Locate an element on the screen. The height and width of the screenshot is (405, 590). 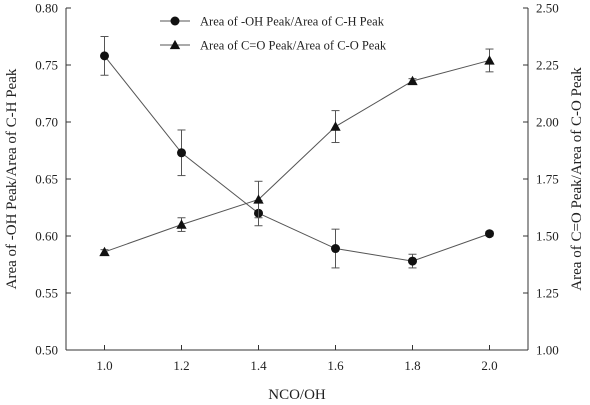
legend-item: Area of C=O Peak/Area of C-O Peak is located at coordinates (273, 46).